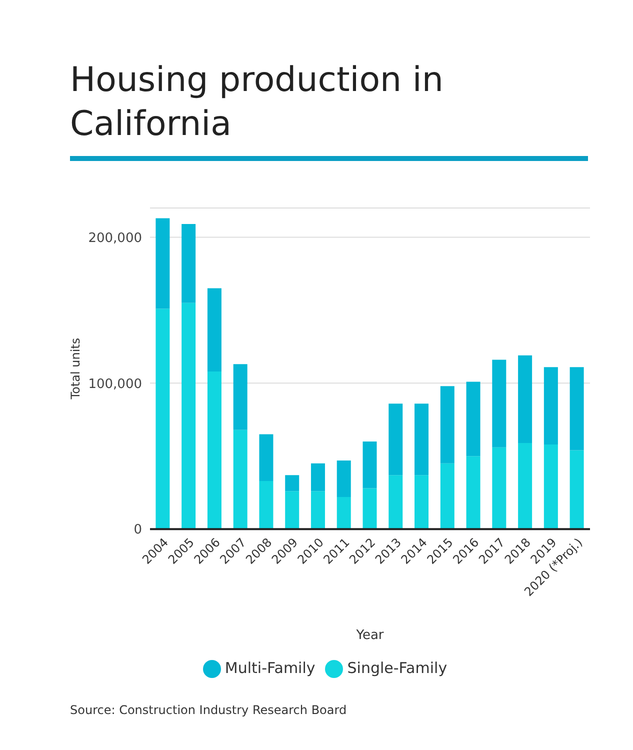 This screenshot has height=750, width=633. I want to click on x-axis-title: Year, so click(369, 636).